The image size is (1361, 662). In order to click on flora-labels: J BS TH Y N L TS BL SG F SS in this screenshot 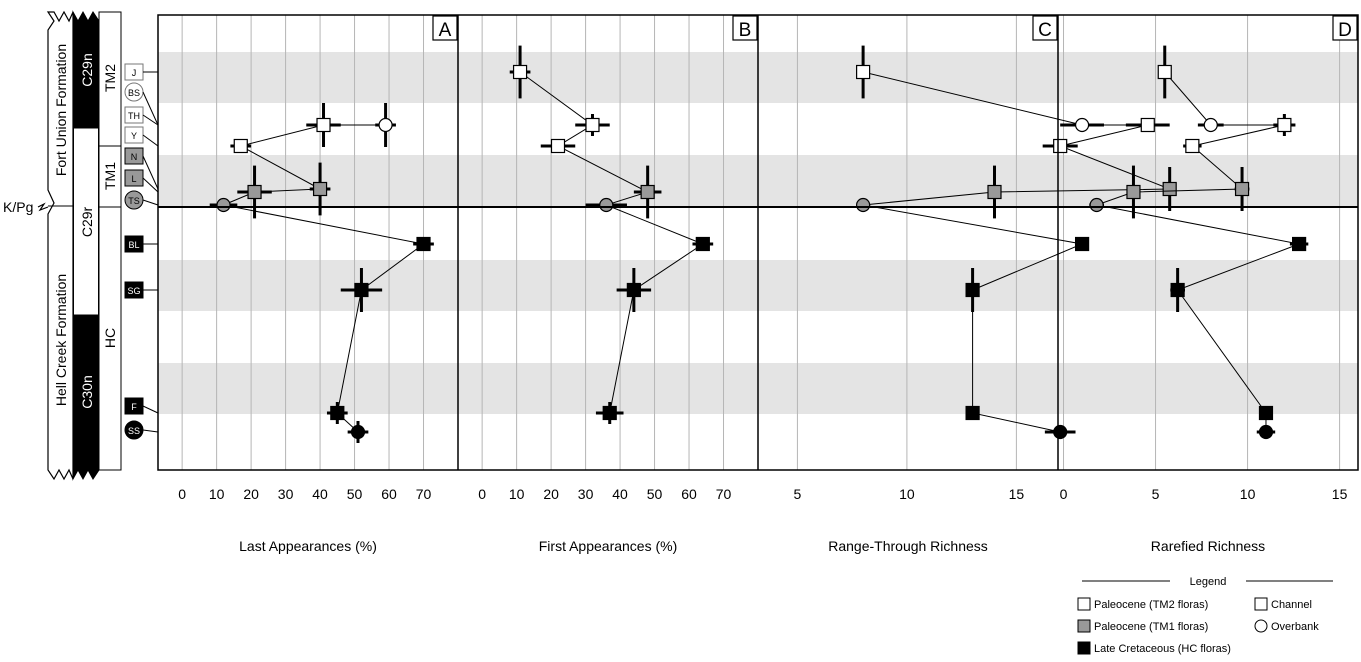, I will do `click(141, 251)`.